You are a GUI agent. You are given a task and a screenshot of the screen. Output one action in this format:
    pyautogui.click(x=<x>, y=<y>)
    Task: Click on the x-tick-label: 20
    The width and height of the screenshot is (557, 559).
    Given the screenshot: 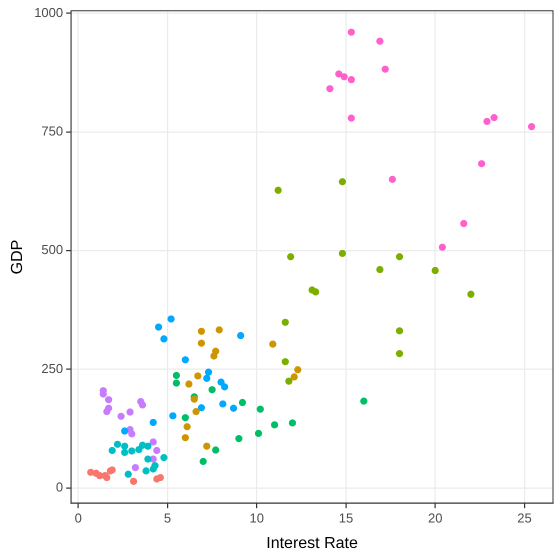 What is the action you would take?
    pyautogui.click(x=435, y=518)
    